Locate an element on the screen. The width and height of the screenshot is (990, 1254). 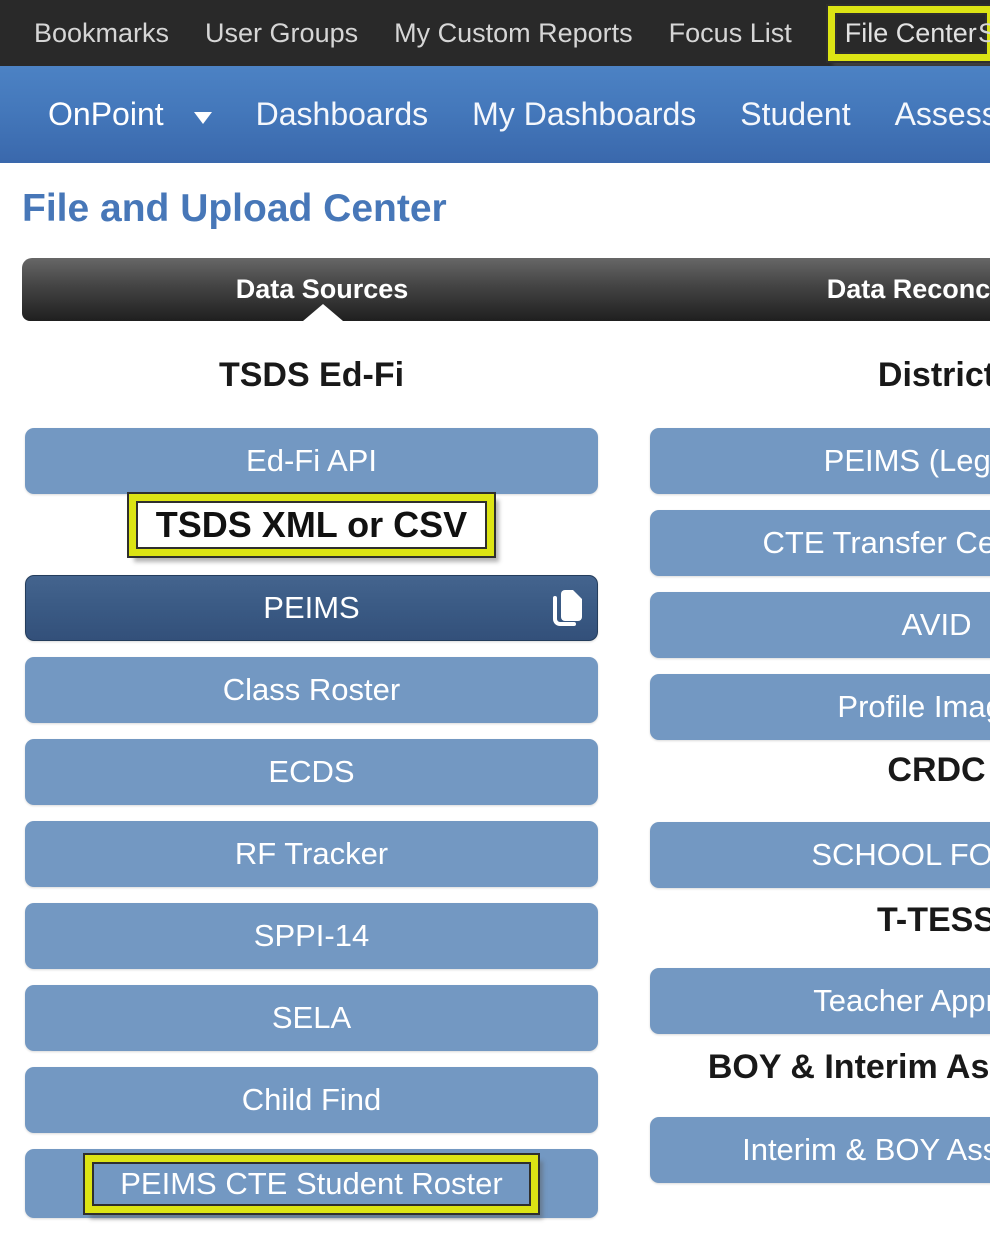
button-peims-legacy: PEIMS (Legacy) is located at coordinates (820, 461).